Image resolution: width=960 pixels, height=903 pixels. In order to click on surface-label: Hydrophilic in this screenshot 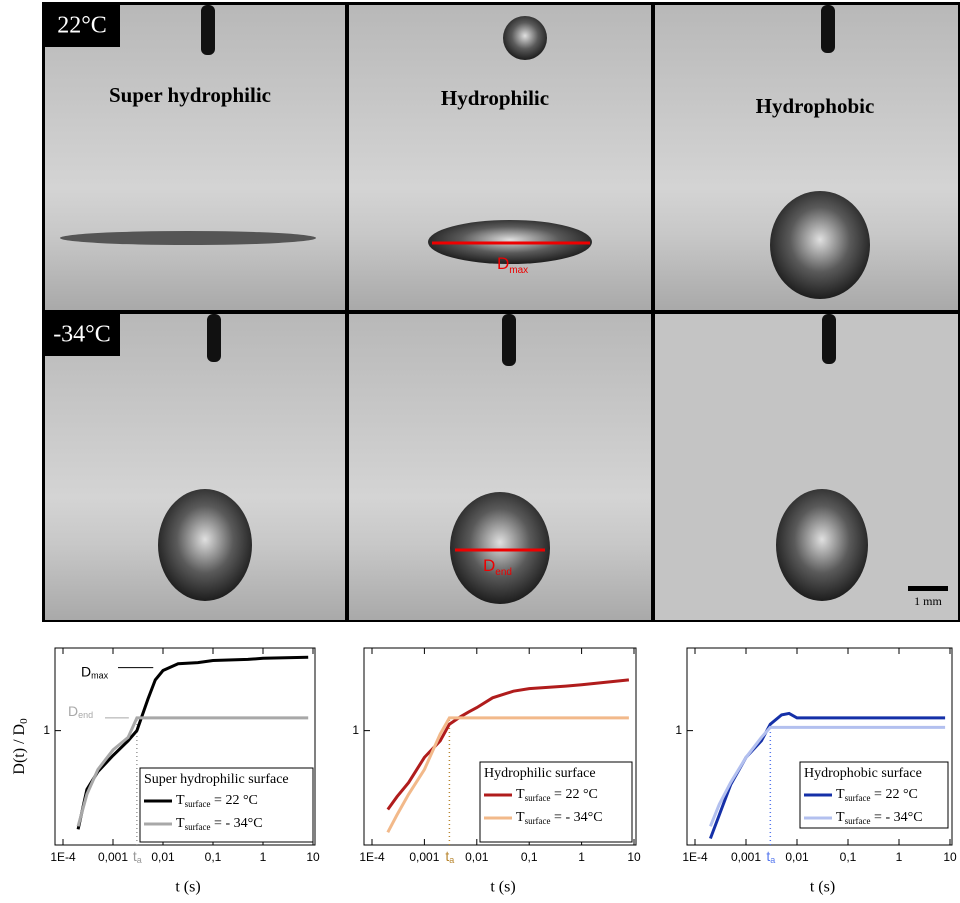, I will do `click(495, 98)`.